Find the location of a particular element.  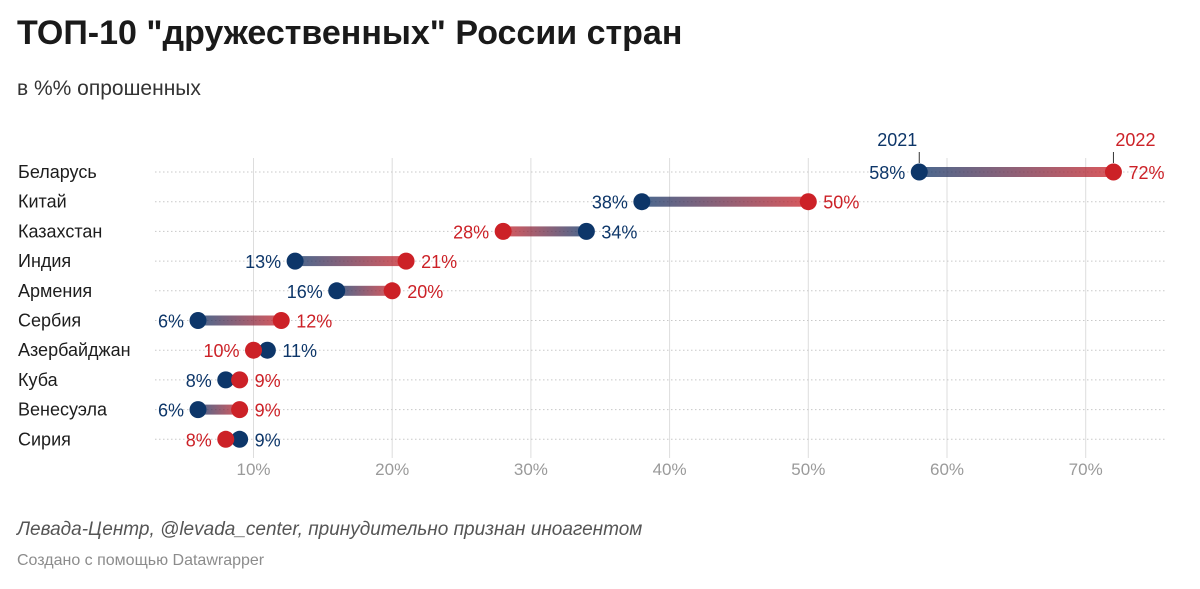

x-tick-label: 10% is located at coordinates (253, 469).